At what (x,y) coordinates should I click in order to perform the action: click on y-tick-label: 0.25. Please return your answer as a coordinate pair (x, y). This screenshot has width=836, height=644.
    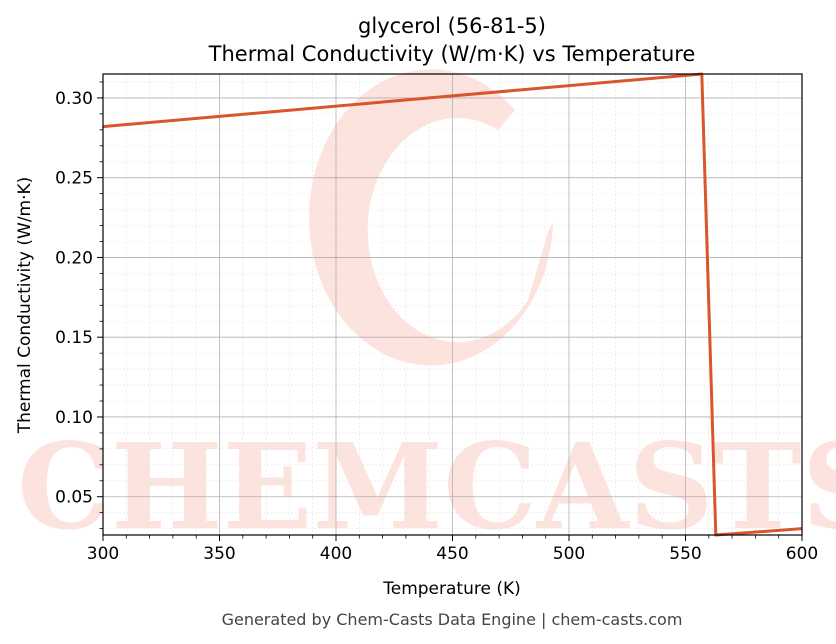
    Looking at the image, I should click on (74, 179).